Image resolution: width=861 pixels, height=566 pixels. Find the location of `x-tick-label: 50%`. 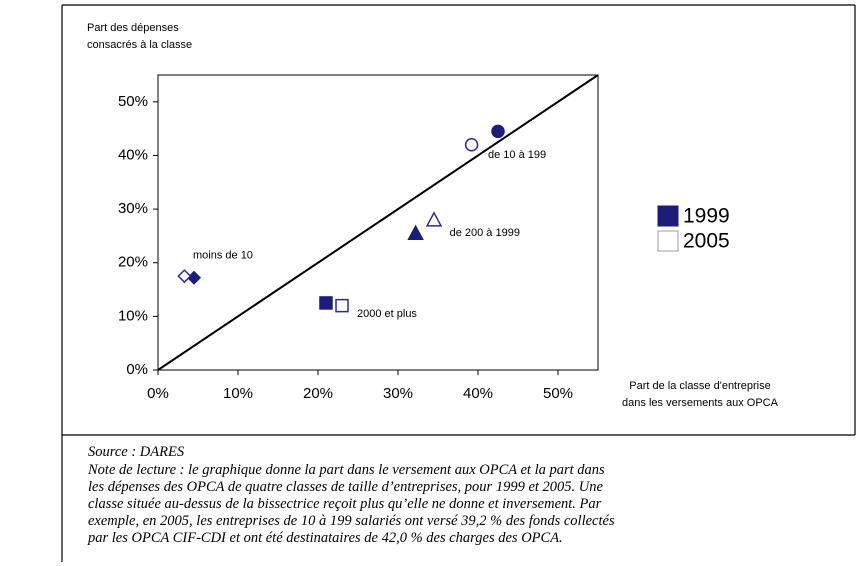

x-tick-label: 50% is located at coordinates (558, 393).